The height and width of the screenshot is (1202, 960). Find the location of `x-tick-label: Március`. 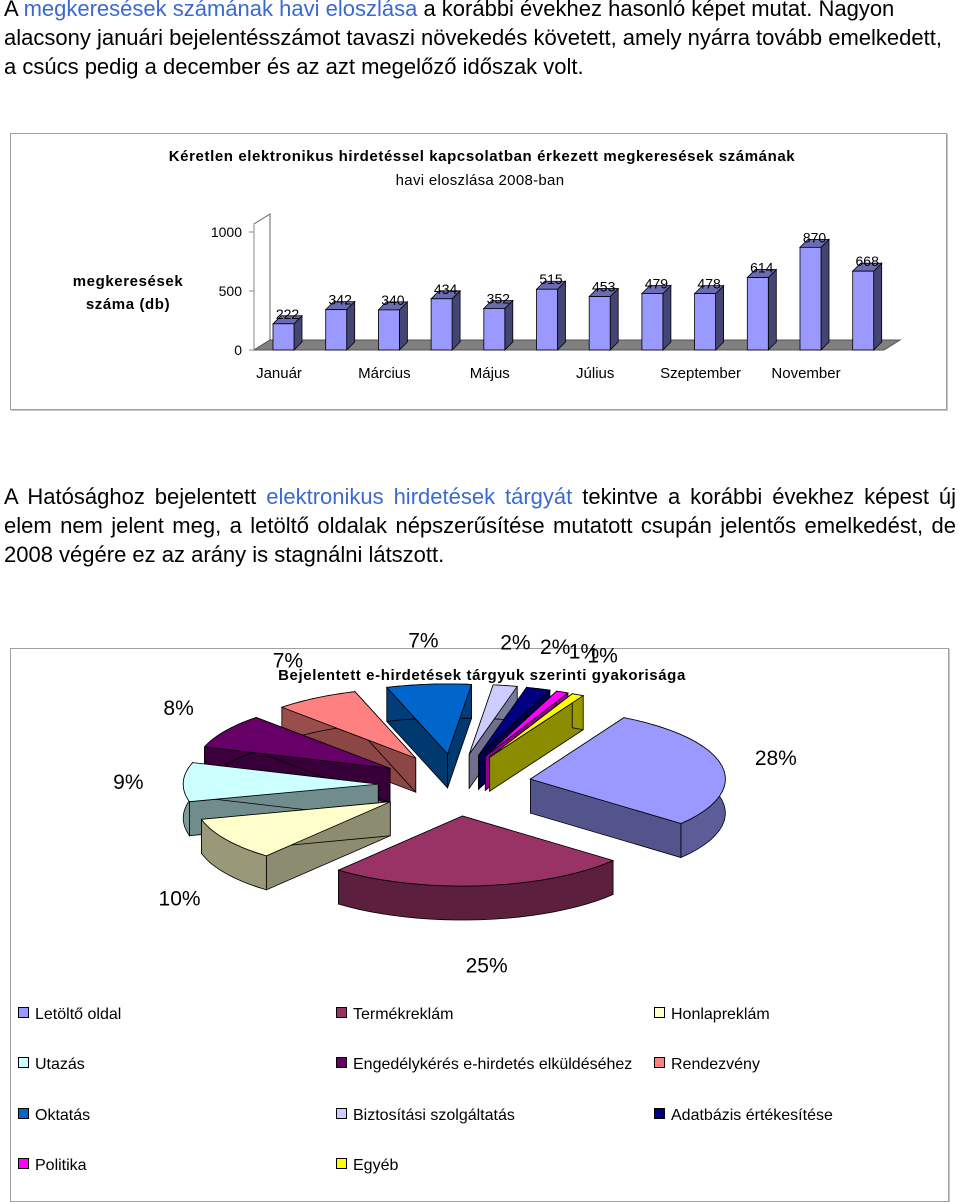

x-tick-label: Március is located at coordinates (384, 373).